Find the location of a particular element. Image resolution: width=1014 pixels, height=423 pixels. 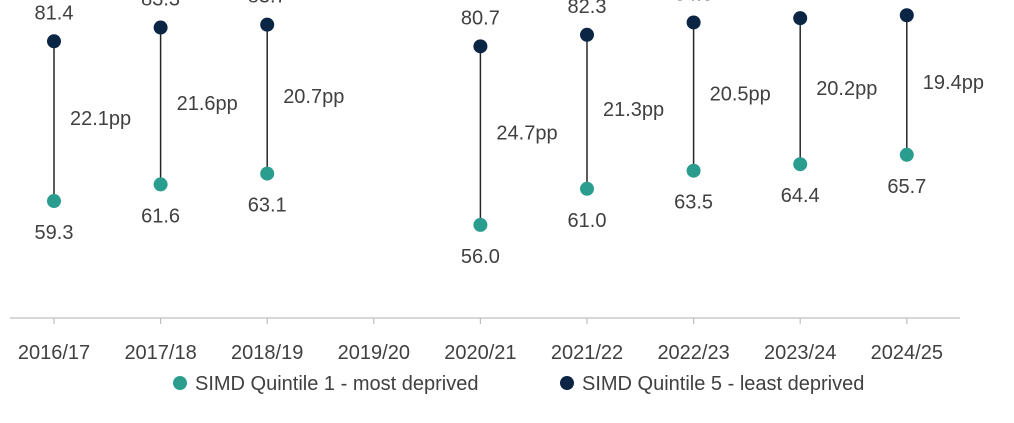

gap-label: 20.2pp is located at coordinates (846, 89).